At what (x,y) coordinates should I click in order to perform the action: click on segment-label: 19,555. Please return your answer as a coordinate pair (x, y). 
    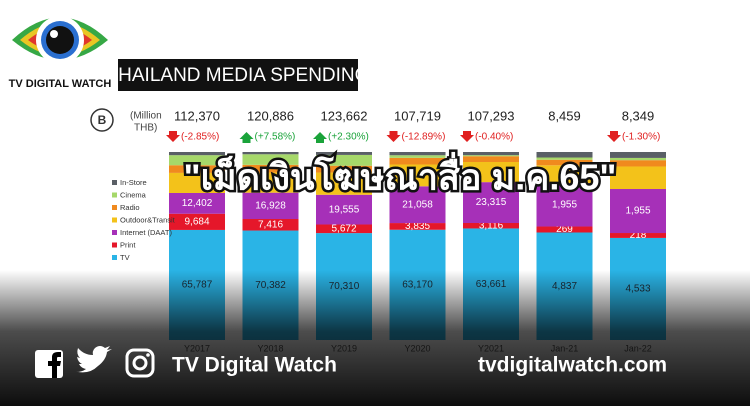
    Looking at the image, I should click on (344, 209).